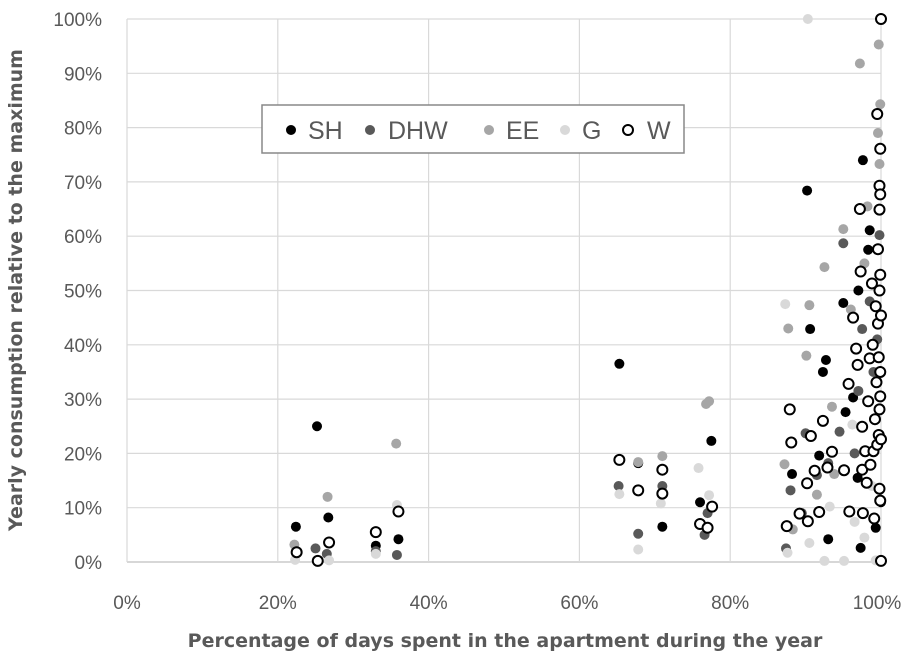 The image size is (919, 656). Describe the element at coordinates (565, 130) in the screenshot. I see `legend-marker-g` at that location.